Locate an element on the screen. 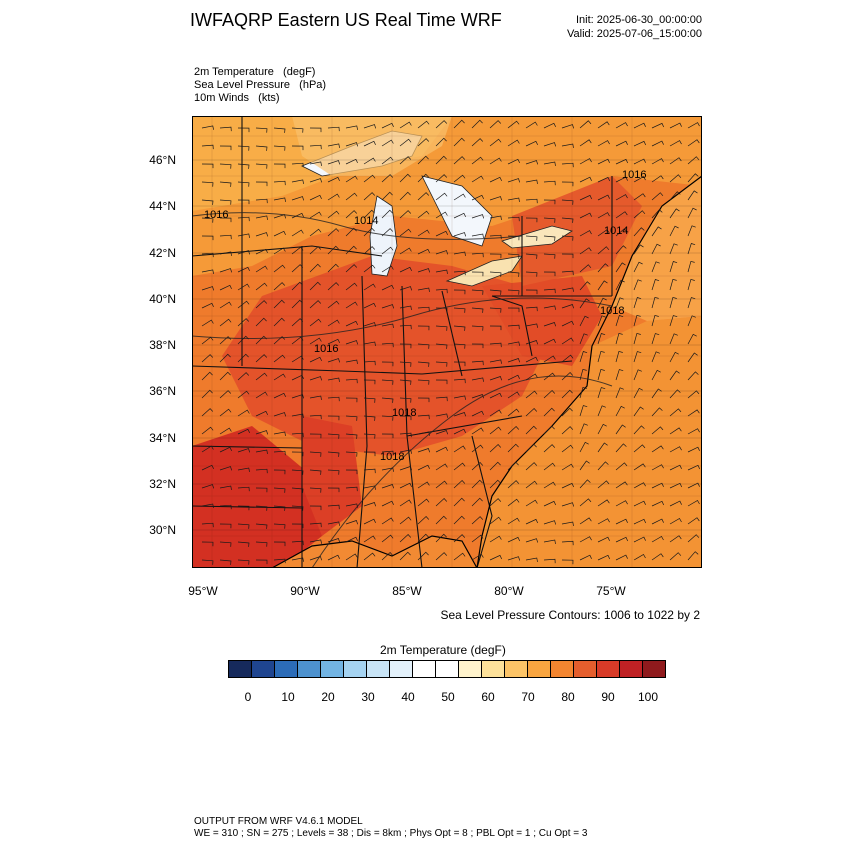  page-title: IWFAQRP Eastern US Real Time WRF is located at coordinates (346, 20).